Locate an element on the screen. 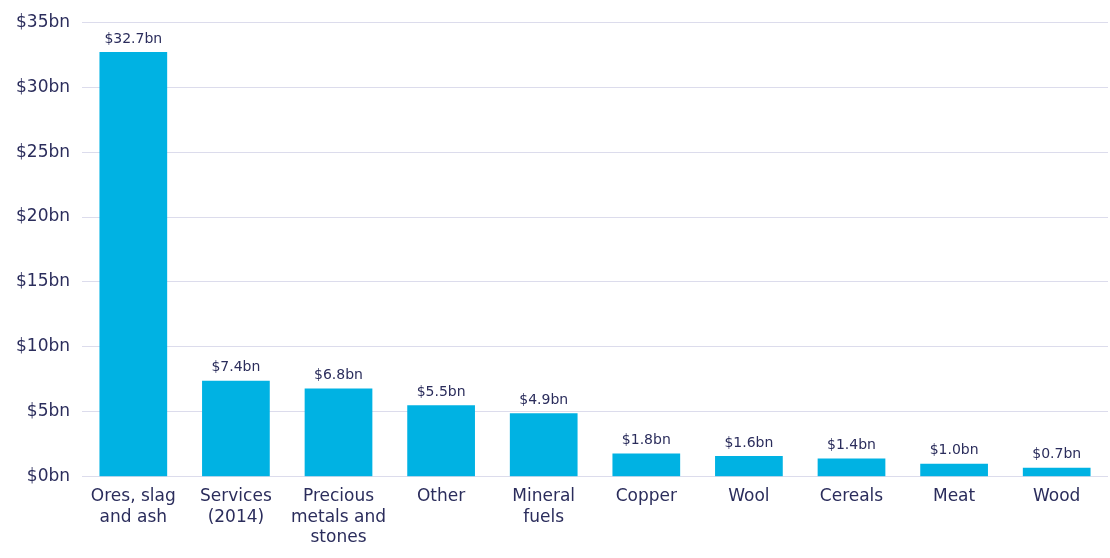  data-label: $0.7bn is located at coordinates (1057, 453).